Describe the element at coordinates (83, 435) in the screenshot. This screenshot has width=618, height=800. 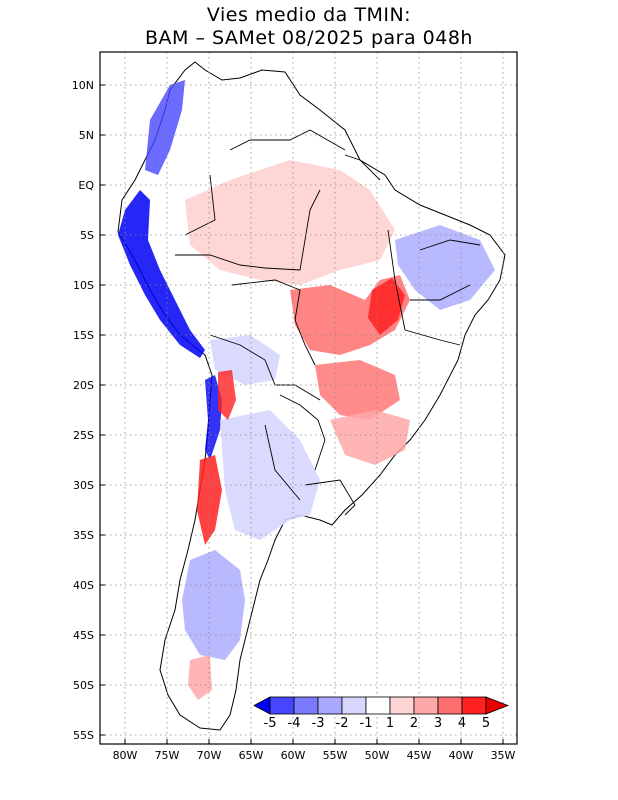
I see `lat-label: 25S` at that location.